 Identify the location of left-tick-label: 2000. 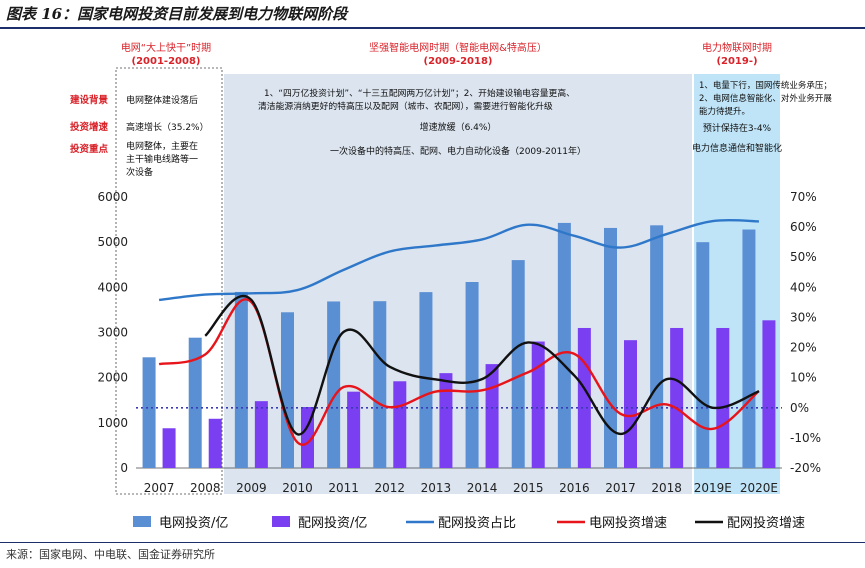
(112, 378).